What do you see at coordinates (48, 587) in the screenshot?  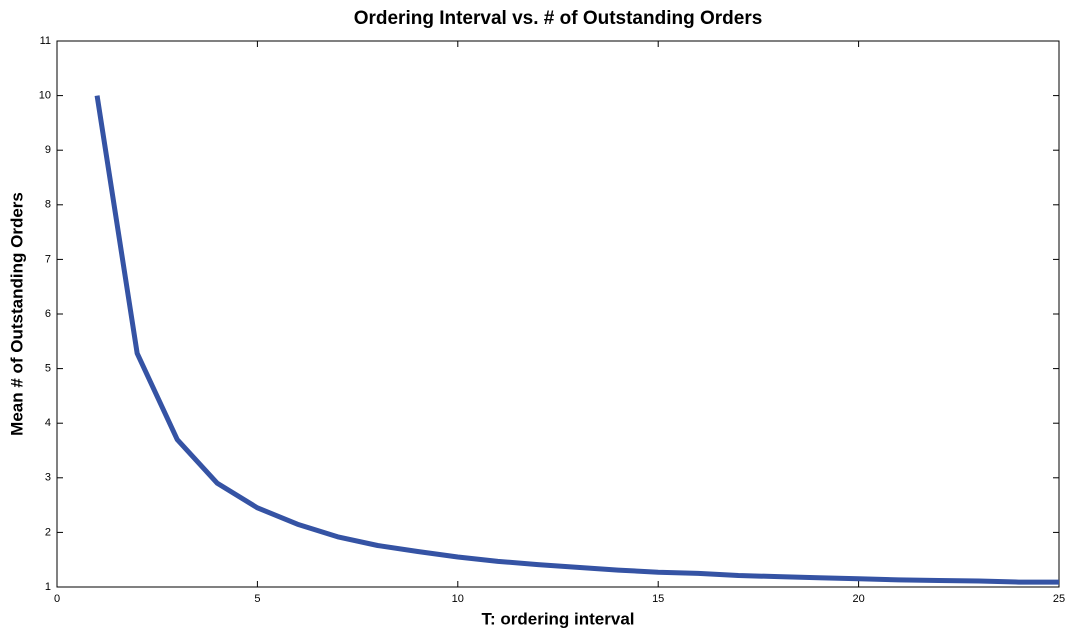 I see `y-tick-label: 1` at bounding box center [48, 587].